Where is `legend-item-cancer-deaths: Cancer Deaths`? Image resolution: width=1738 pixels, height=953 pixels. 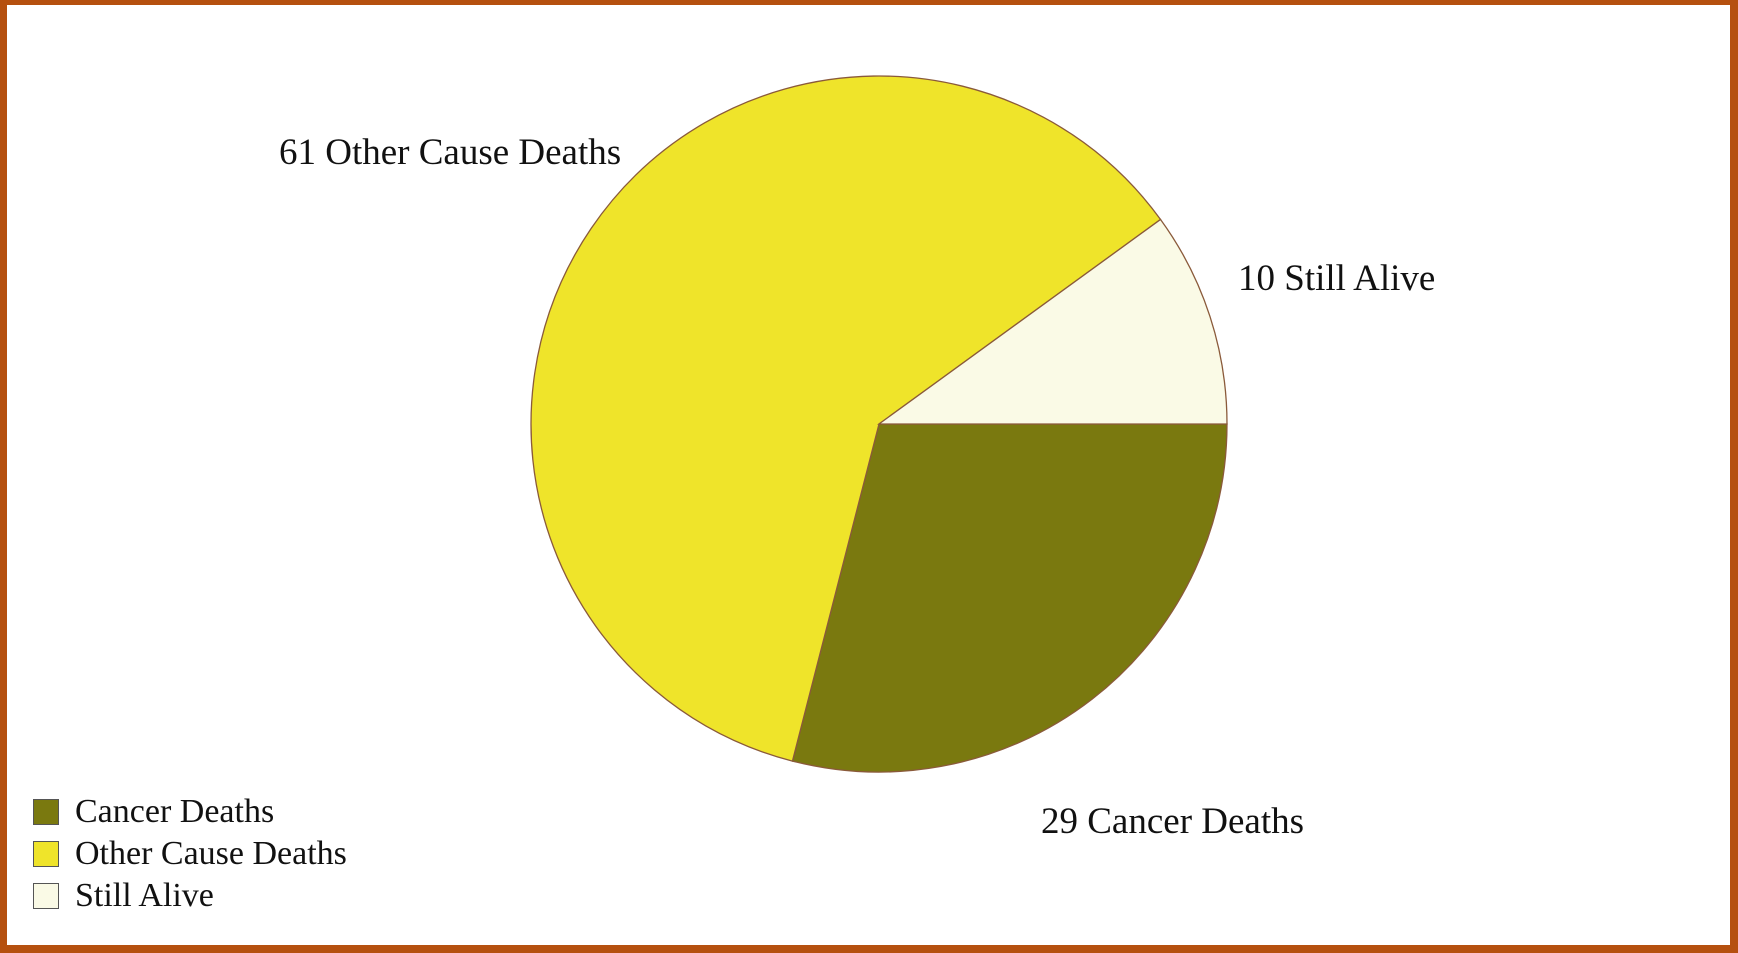
legend-item-cancer-deaths: Cancer Deaths is located at coordinates (190, 812).